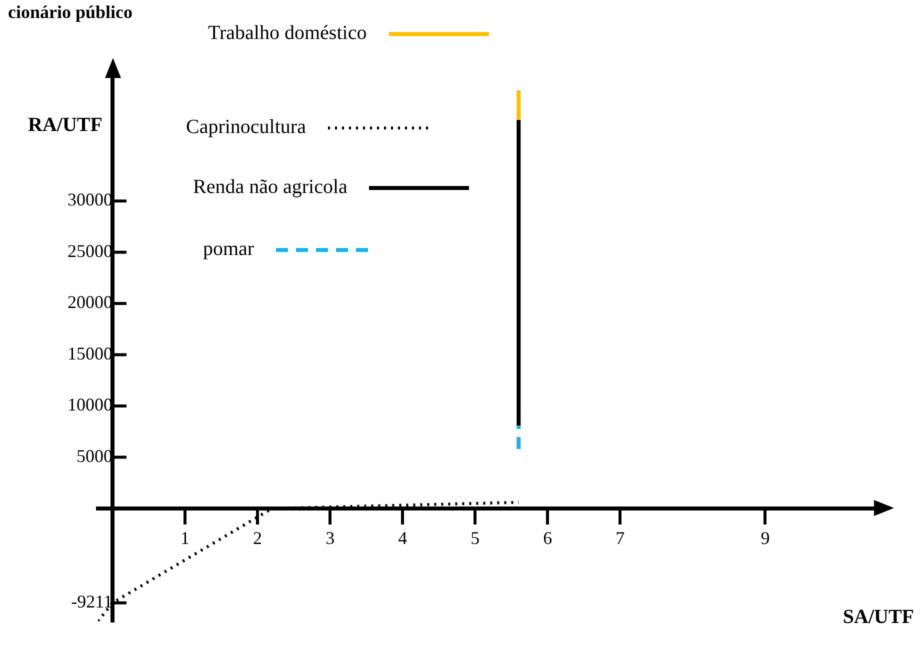 The height and width of the screenshot is (650, 922). Describe the element at coordinates (878, 617) in the screenshot. I see `x-axis-title: SA/UTF` at that location.